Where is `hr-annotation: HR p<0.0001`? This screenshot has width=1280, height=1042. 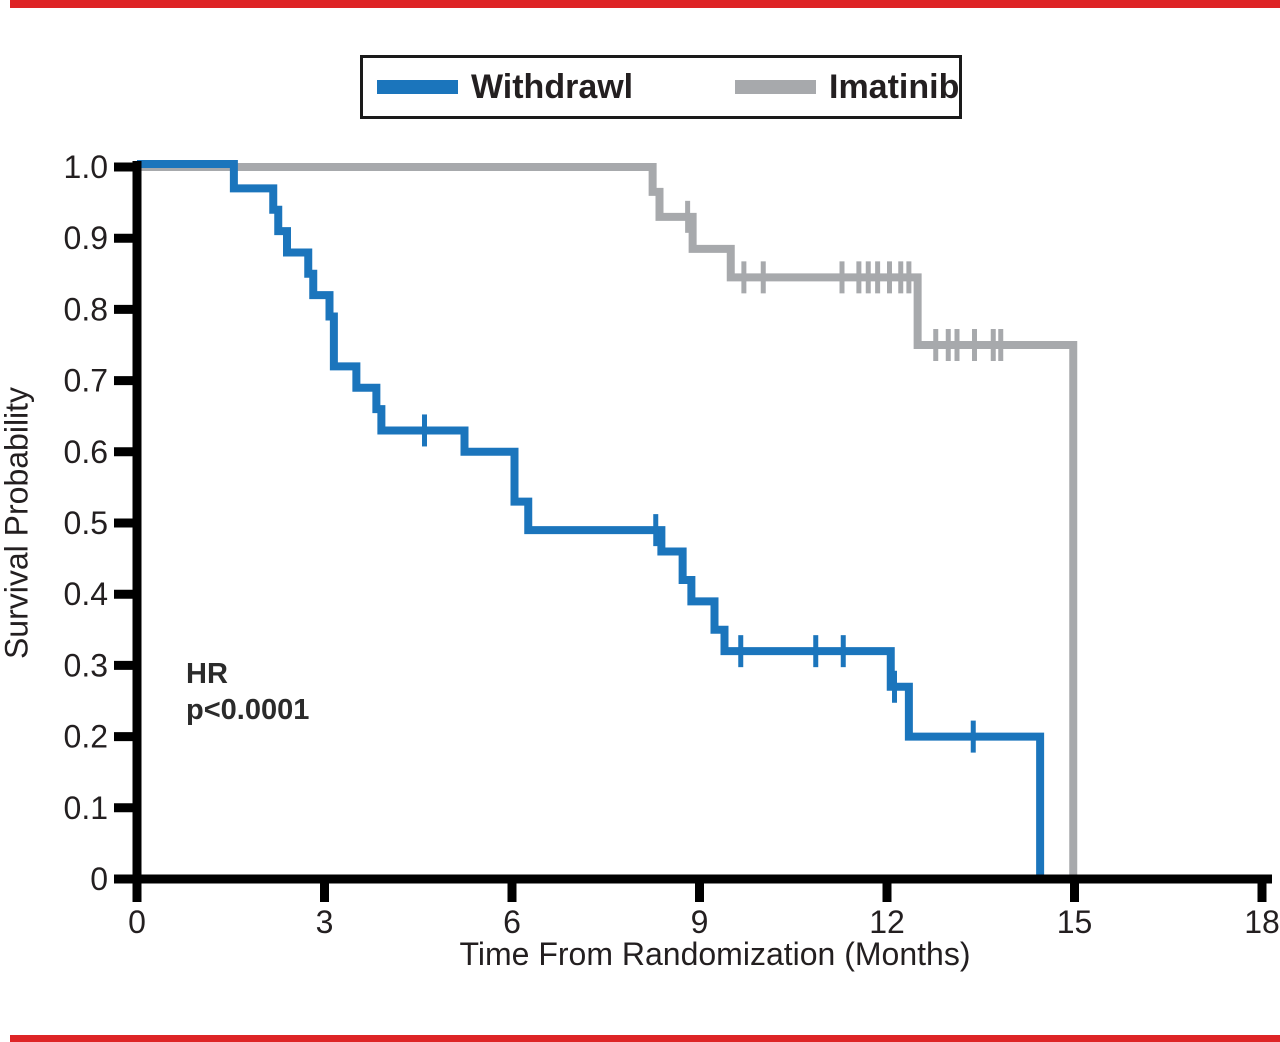
hr-annotation: HR p<0.0001 is located at coordinates (247, 692).